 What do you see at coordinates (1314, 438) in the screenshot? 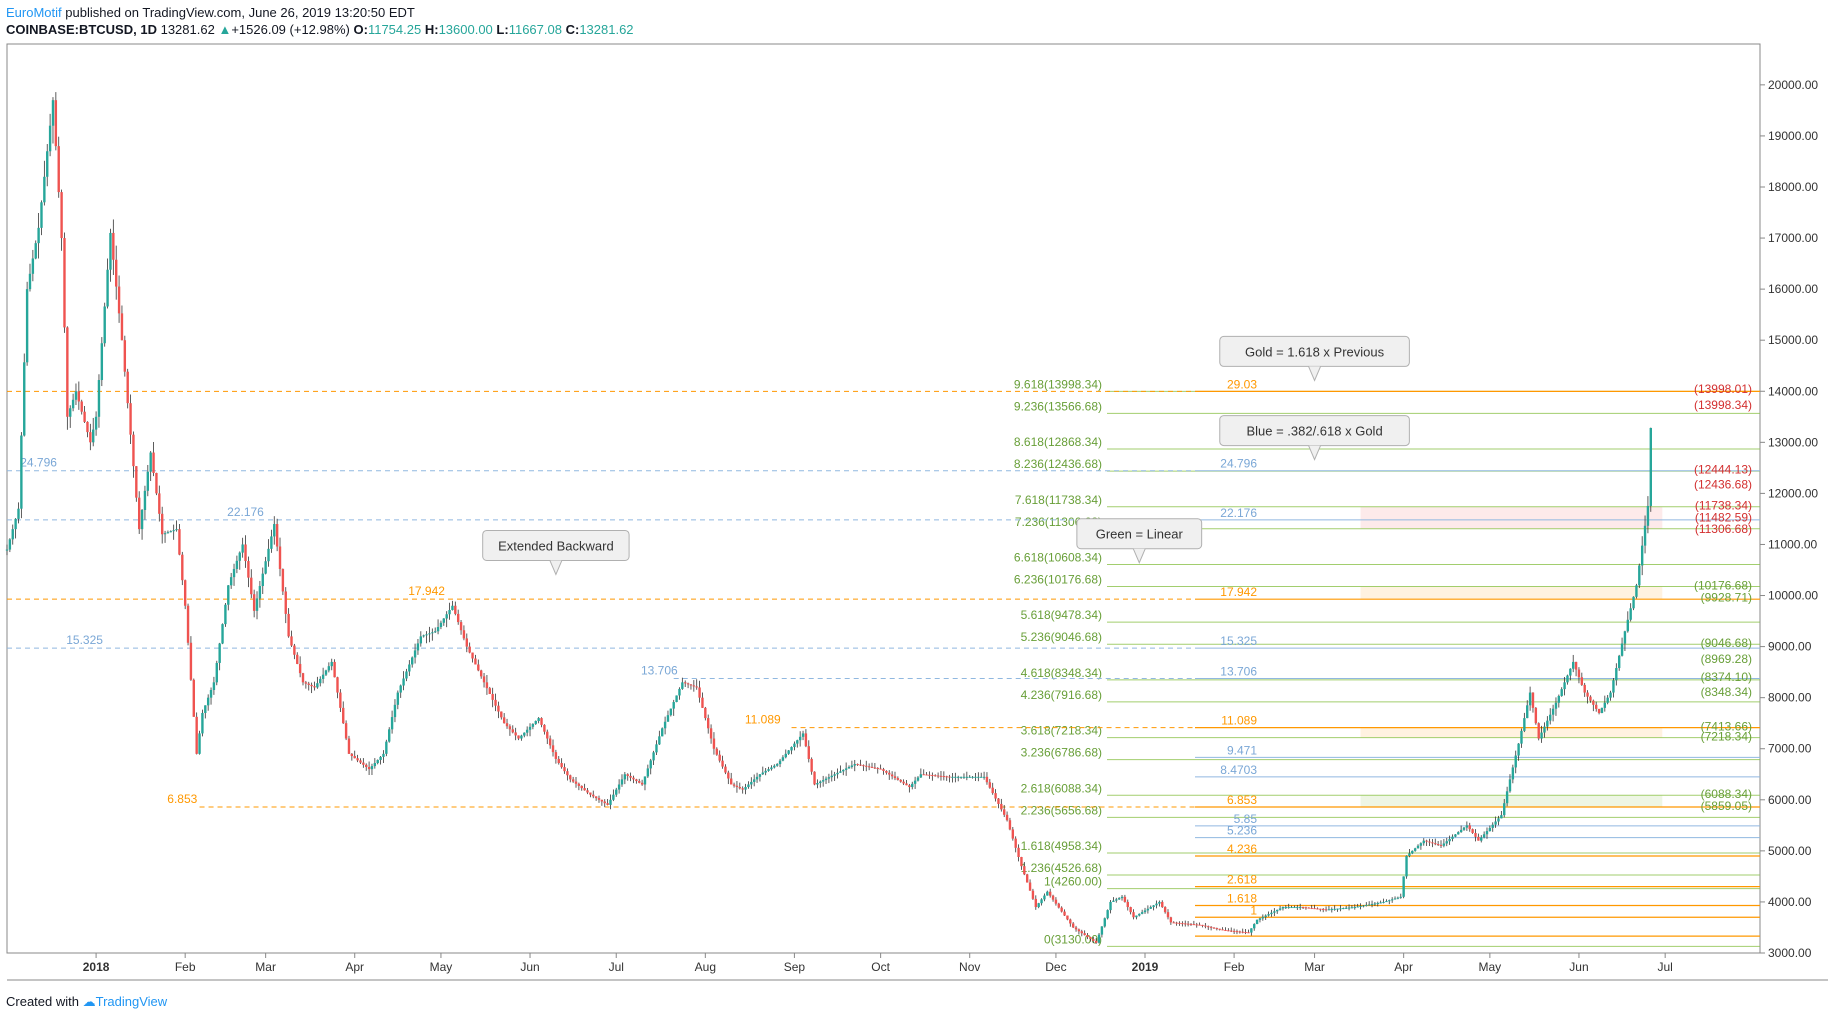
I see `callout-1: Blue = .382/.618 x Gold` at bounding box center [1314, 438].